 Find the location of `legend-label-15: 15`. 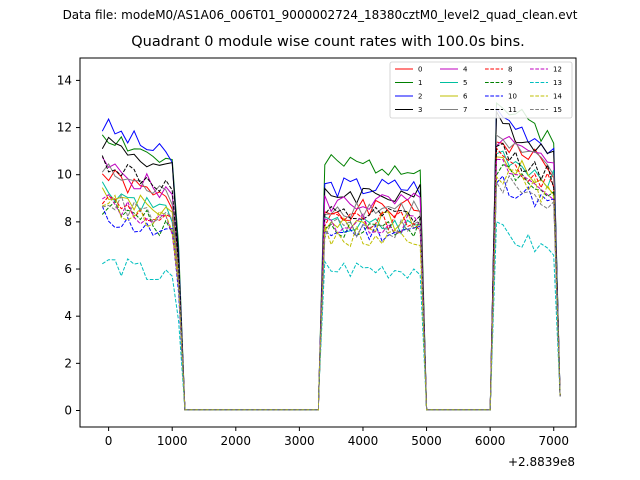

legend-label-15: 15 is located at coordinates (557, 110).